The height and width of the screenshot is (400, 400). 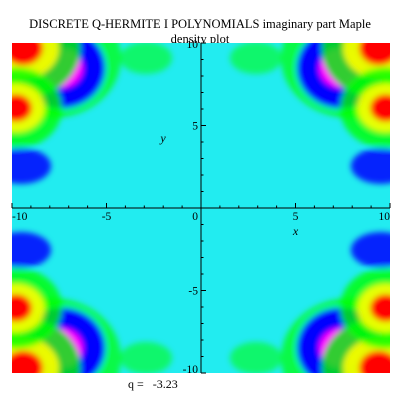 I want to click on q-caption-value: -3.23, so click(x=165, y=384).